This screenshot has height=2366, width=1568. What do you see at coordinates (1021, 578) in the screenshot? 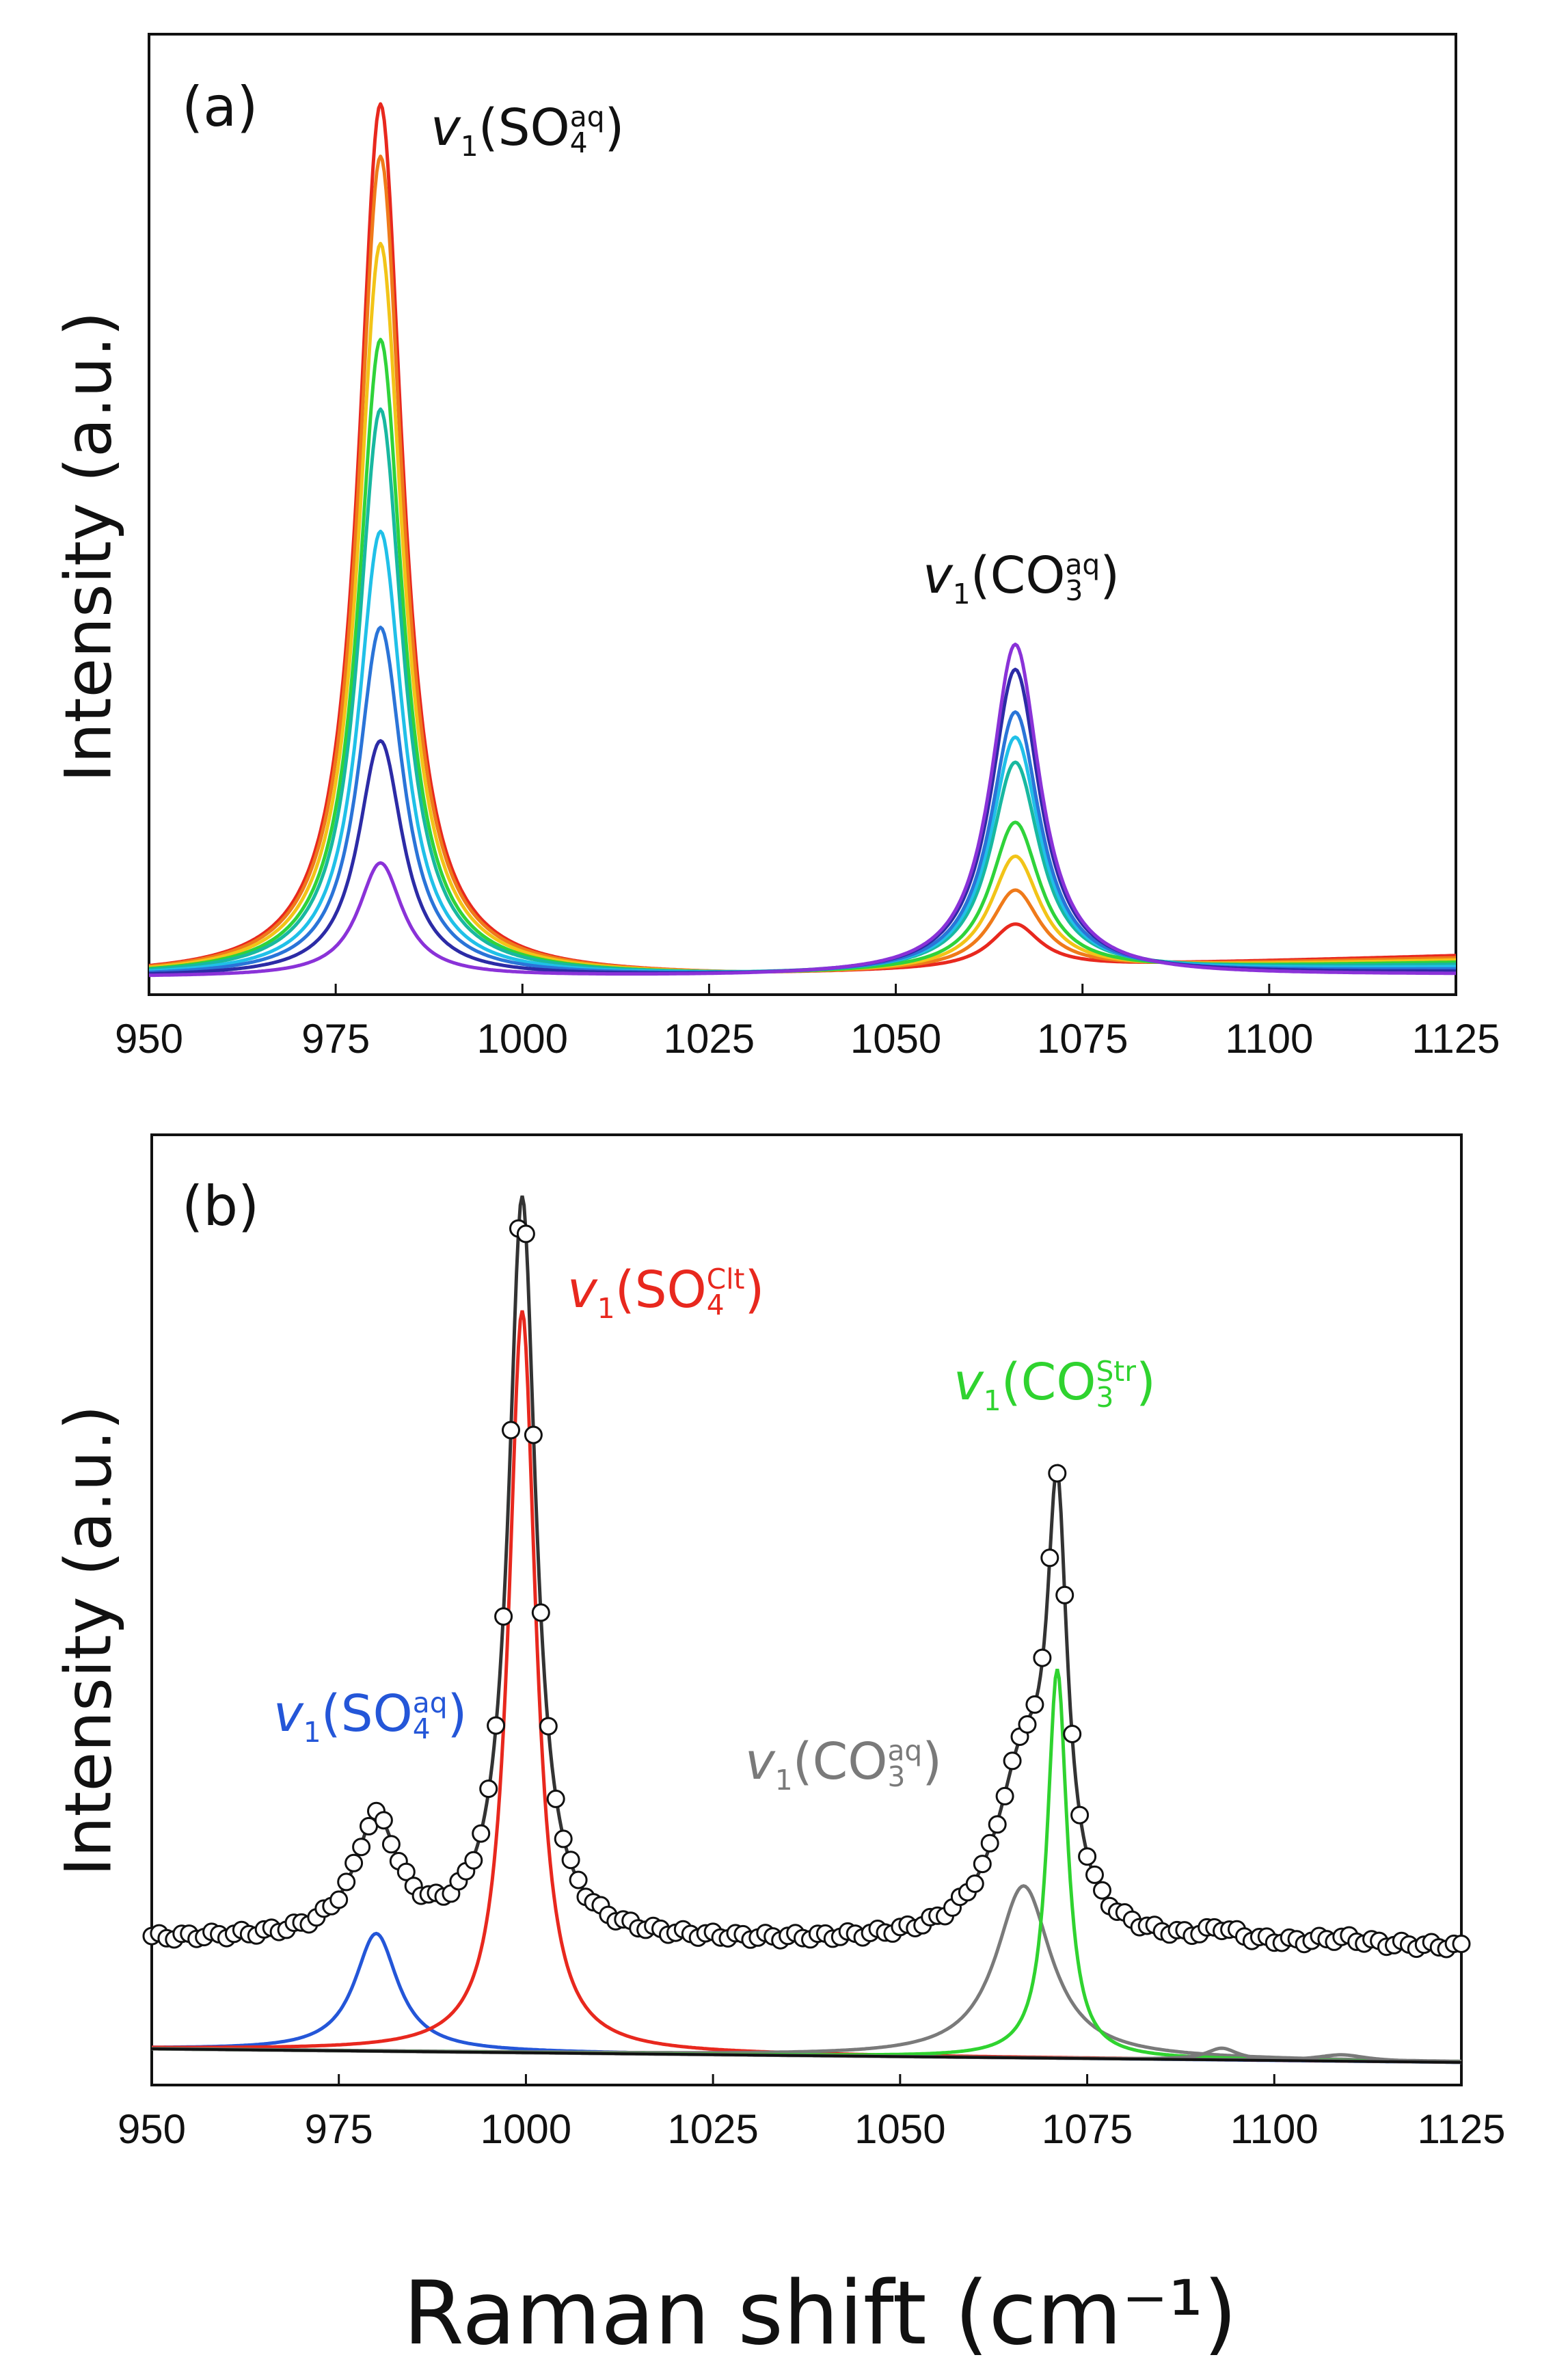
I see `panel-a-label-co3-aq: v1(CO aq 3)` at bounding box center [1021, 578].